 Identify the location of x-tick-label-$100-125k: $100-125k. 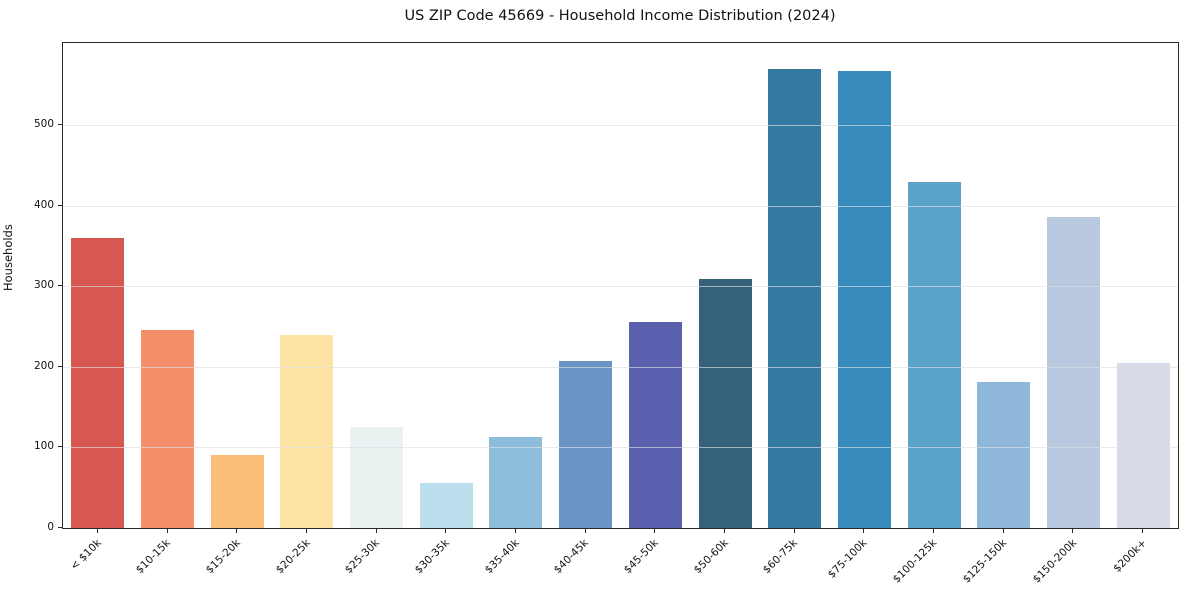
(915, 561).